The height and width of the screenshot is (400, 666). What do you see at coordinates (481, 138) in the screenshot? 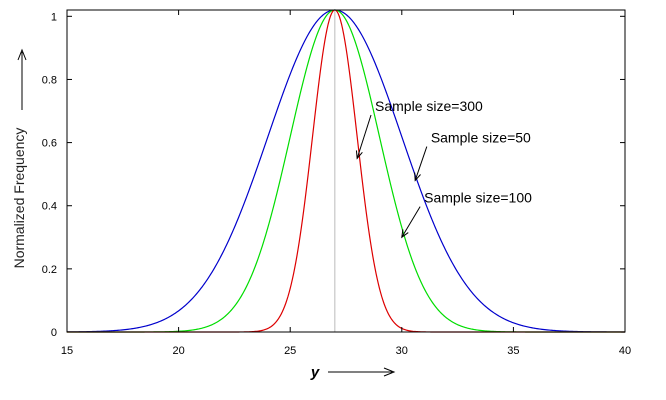
I see `annotation-label-1: Sample size=50` at bounding box center [481, 138].